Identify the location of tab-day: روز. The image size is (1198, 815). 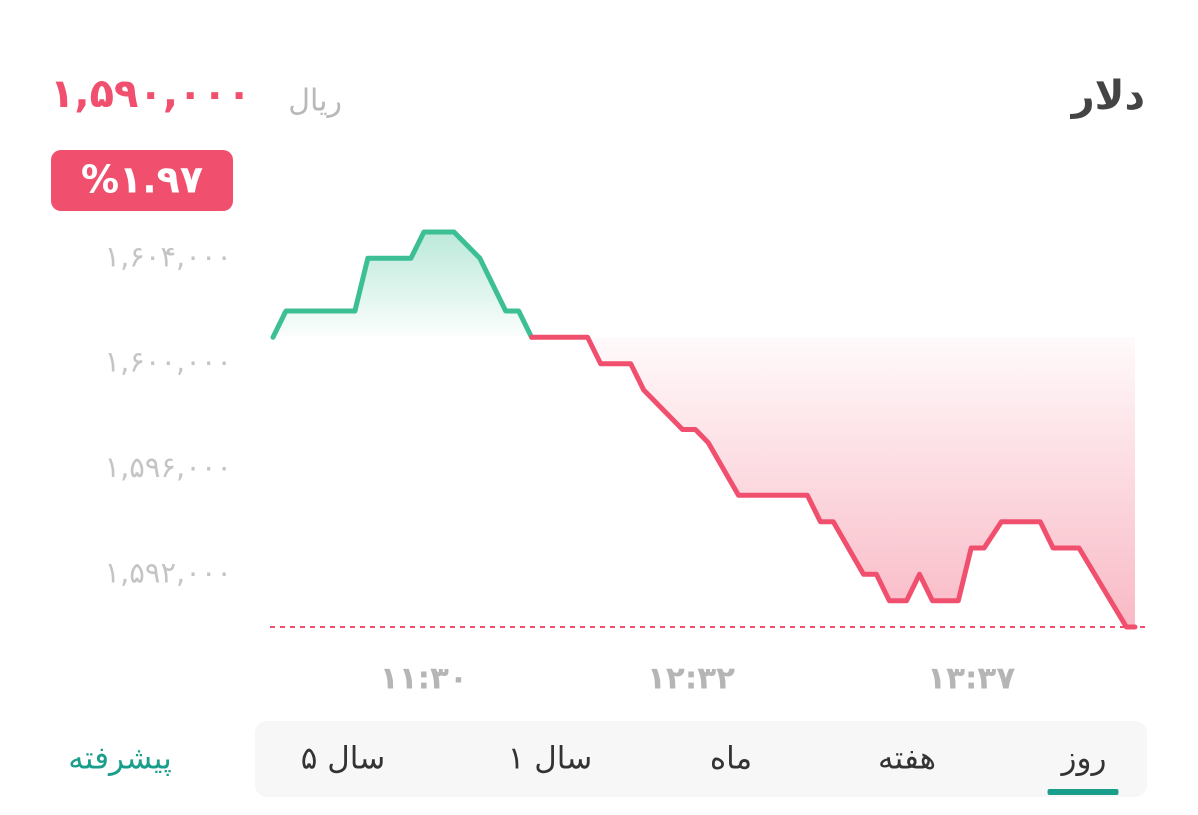
(1083, 759).